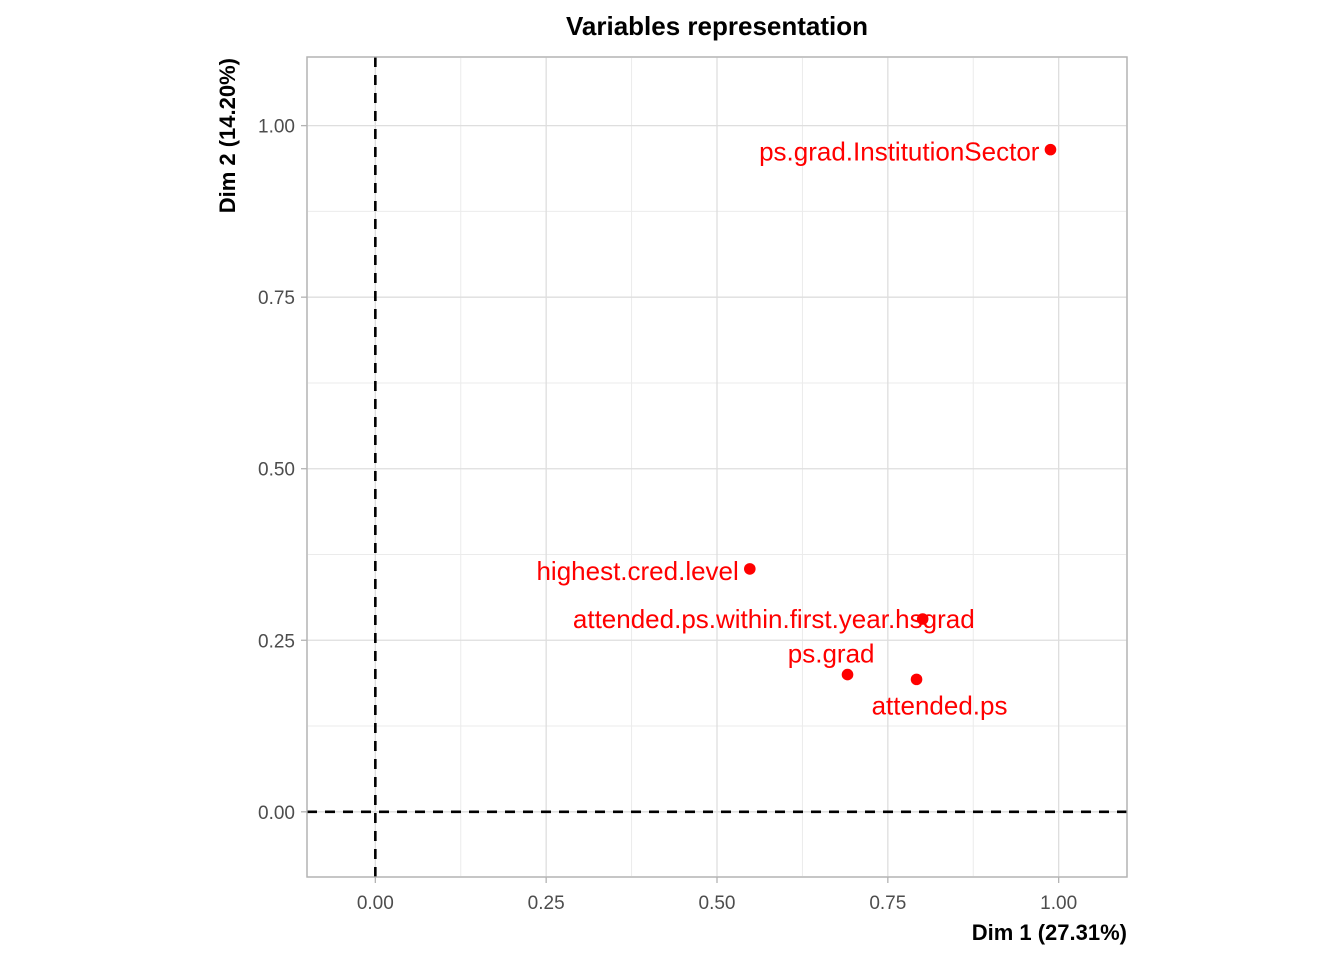  I want to click on x-axis-ticks: 0.00 0.25 0.50 0.75 1.00, so click(717, 895).